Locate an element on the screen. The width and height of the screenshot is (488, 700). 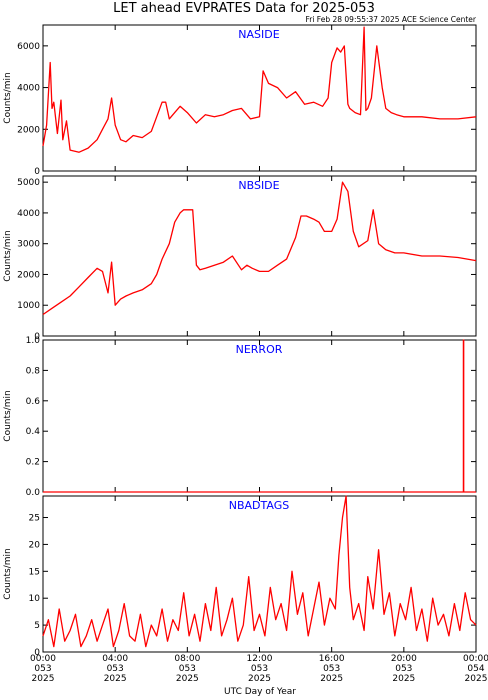
x-axis-title: UTC Day of Year is located at coordinates (260, 692).